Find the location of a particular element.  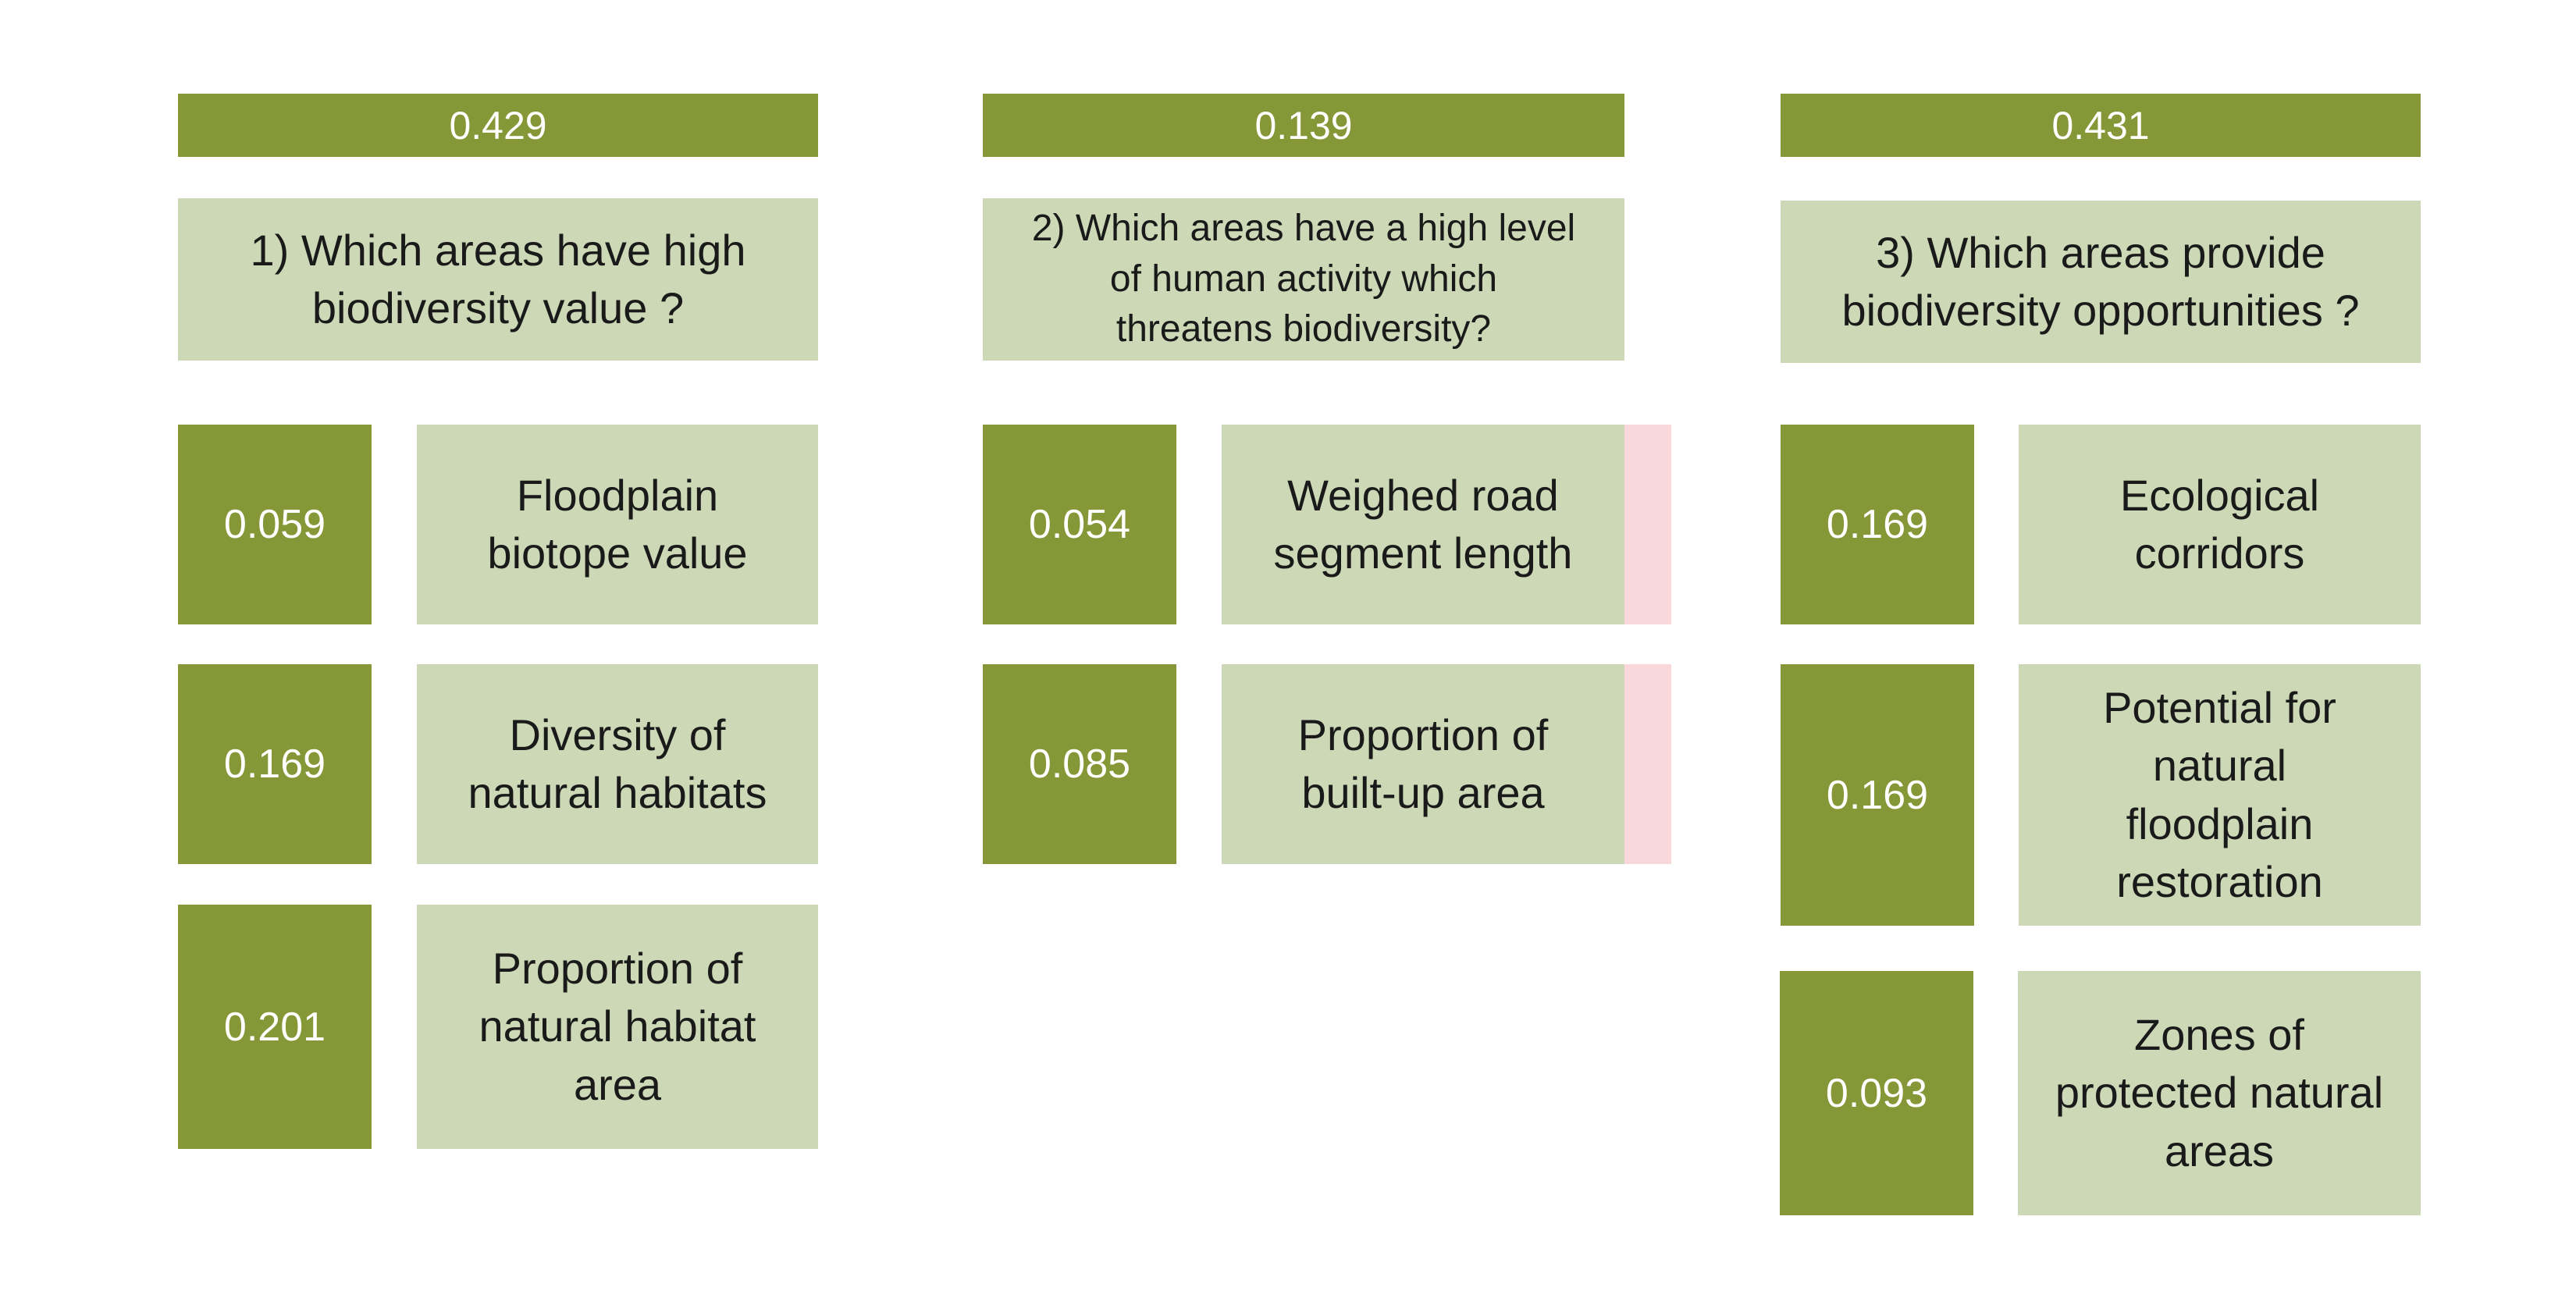

column-3-criterion-1-label: Ecological corridors is located at coordinates (2220, 524).